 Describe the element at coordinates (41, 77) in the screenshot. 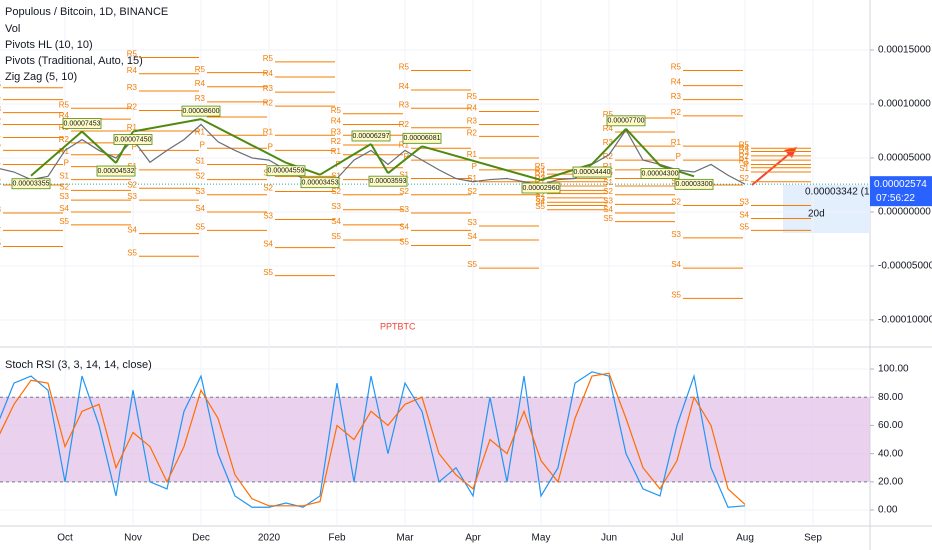

I see `legend: Zig Zag (5, 10)` at that location.